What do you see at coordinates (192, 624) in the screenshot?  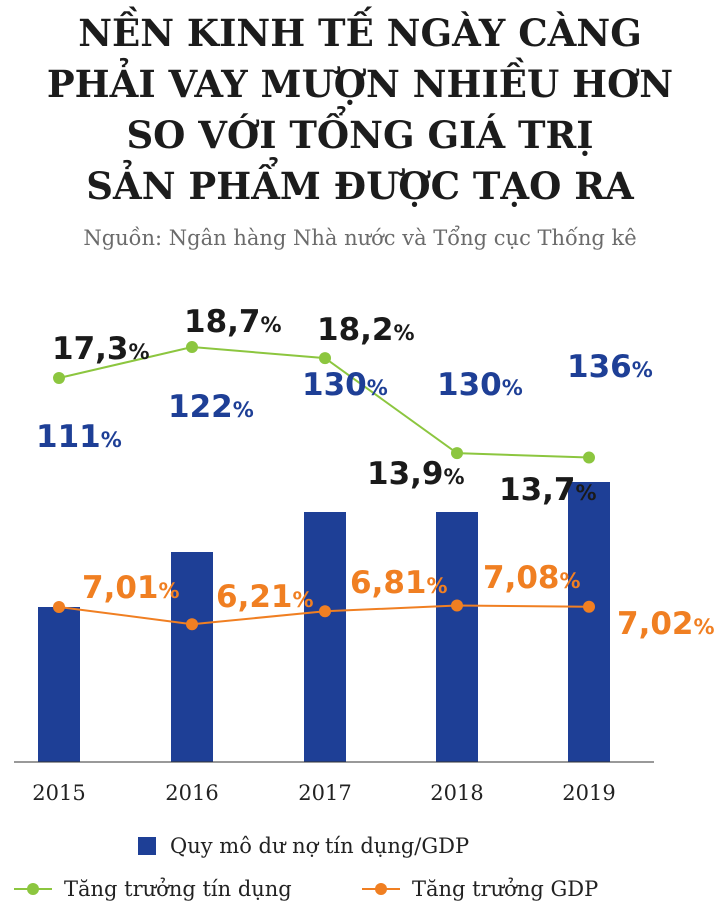 I see `gdp-point-2016` at bounding box center [192, 624].